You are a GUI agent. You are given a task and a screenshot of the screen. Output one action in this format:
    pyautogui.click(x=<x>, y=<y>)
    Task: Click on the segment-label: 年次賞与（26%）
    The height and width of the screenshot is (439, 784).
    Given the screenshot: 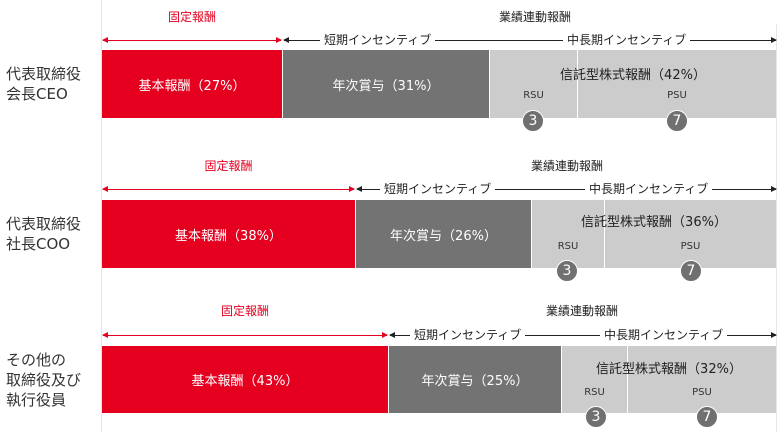 What is the action you would take?
    pyautogui.click(x=443, y=236)
    